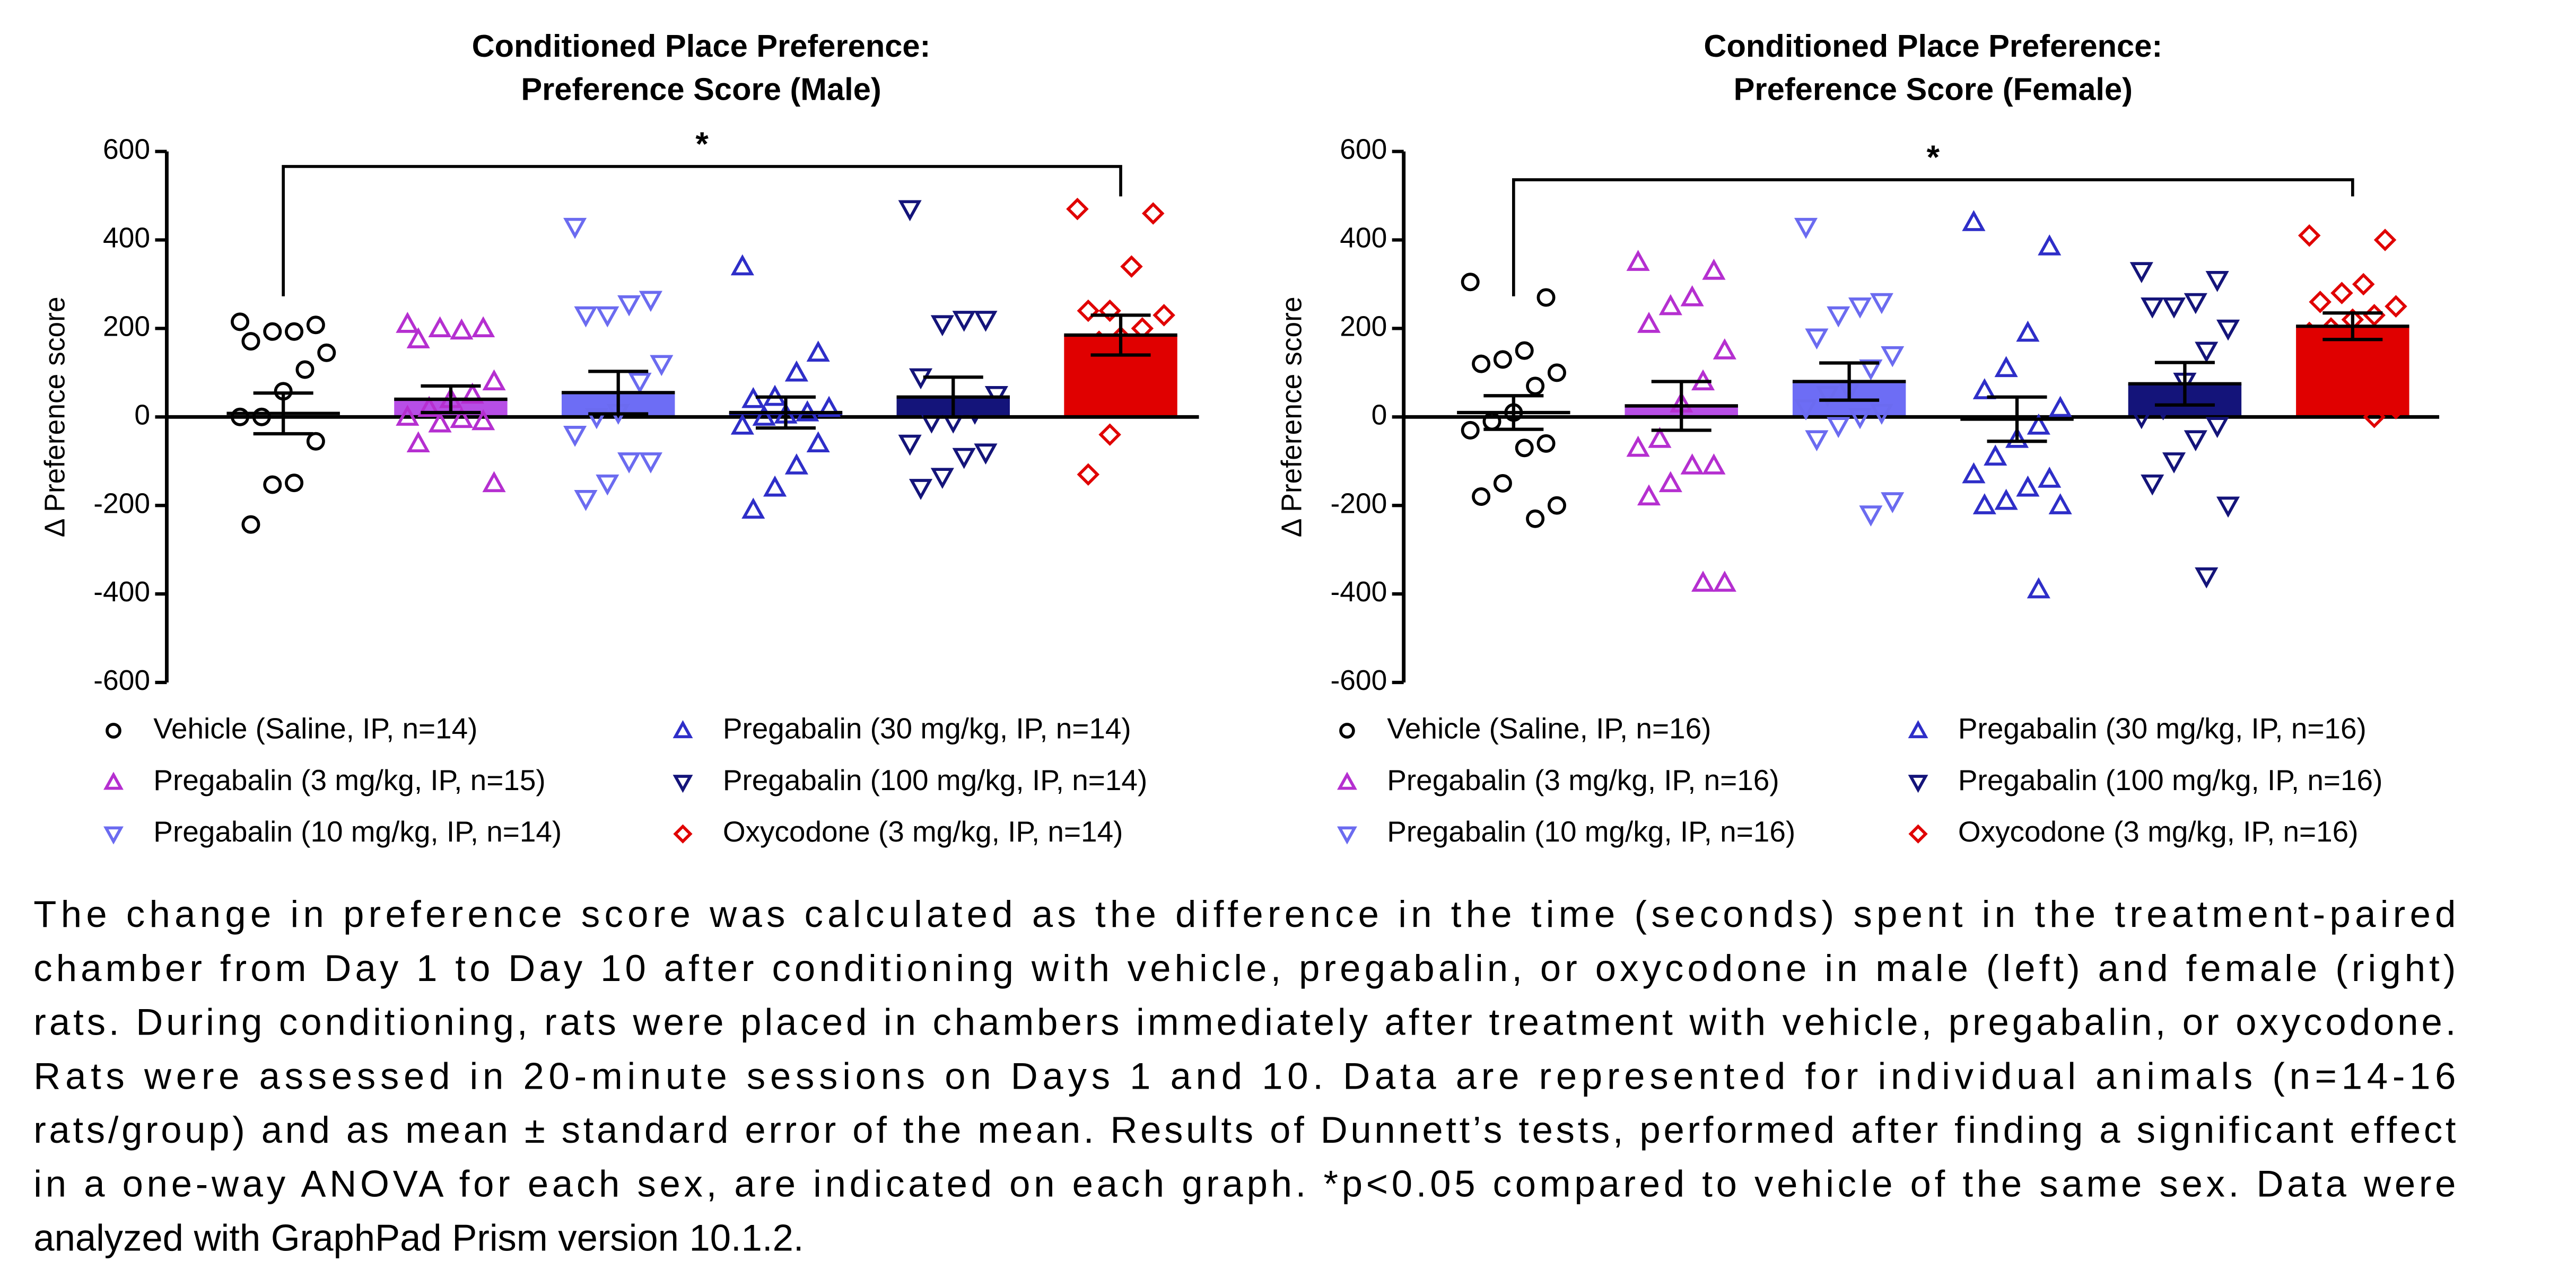 This screenshot has width=2576, height=1270. Describe the element at coordinates (1292, 416) in the screenshot. I see `y-axis-label: Δ Preference score` at that location.